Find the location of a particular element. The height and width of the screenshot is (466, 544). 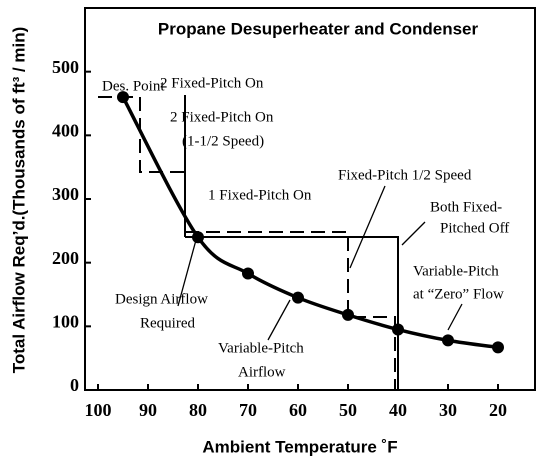

x-tick-label: 100 is located at coordinates (98, 410).